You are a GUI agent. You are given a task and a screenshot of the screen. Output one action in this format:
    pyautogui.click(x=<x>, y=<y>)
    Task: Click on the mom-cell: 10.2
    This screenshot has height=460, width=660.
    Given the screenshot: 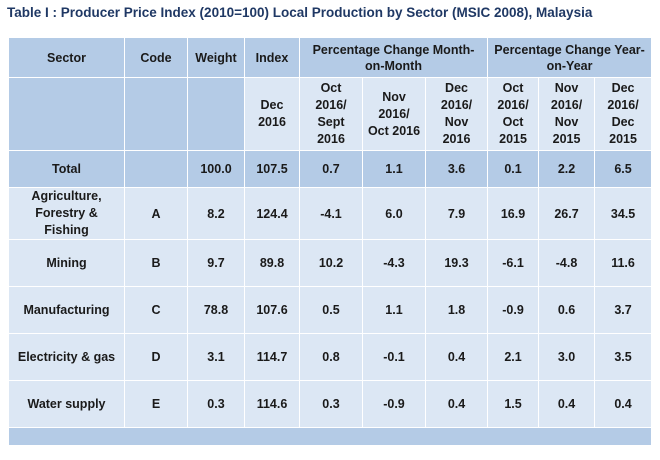 What is the action you would take?
    pyautogui.click(x=331, y=263)
    